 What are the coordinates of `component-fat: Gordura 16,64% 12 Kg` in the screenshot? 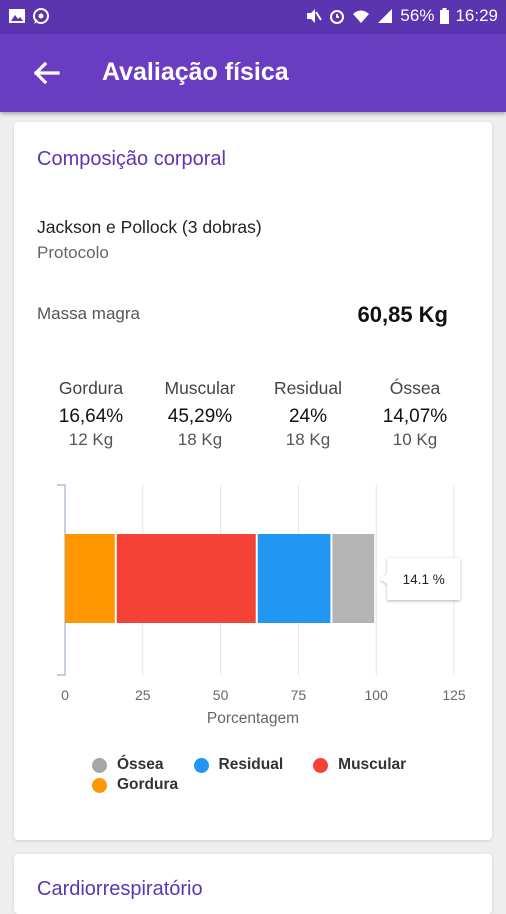 It's located at (91, 414).